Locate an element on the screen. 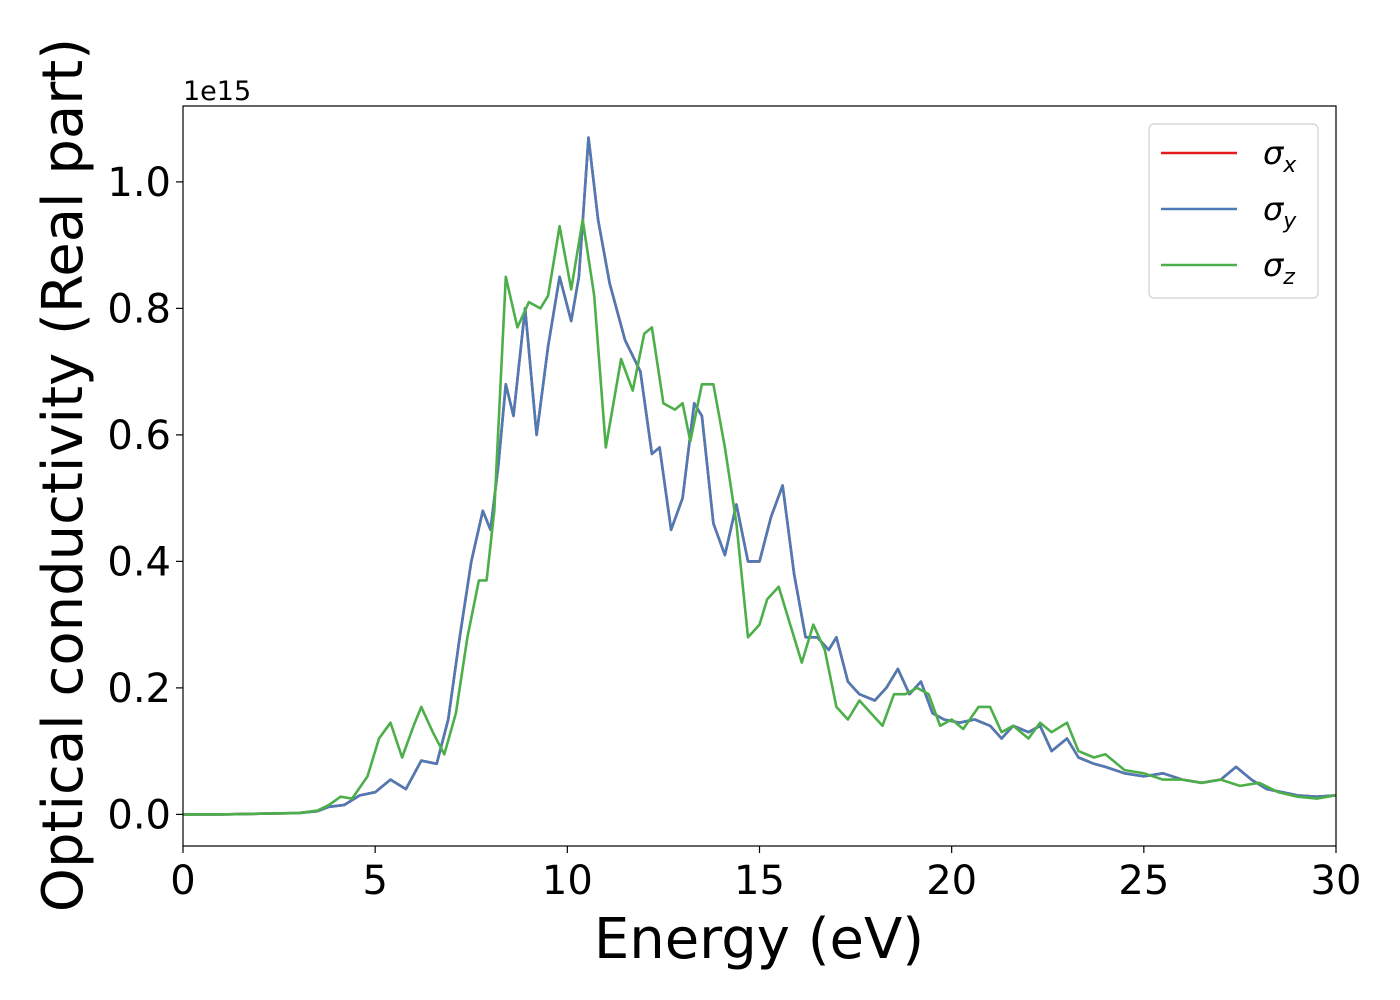 Image resolution: width=1400 pixels, height=1000 pixels. y-tick-label: 1.0 is located at coordinates (139, 183).